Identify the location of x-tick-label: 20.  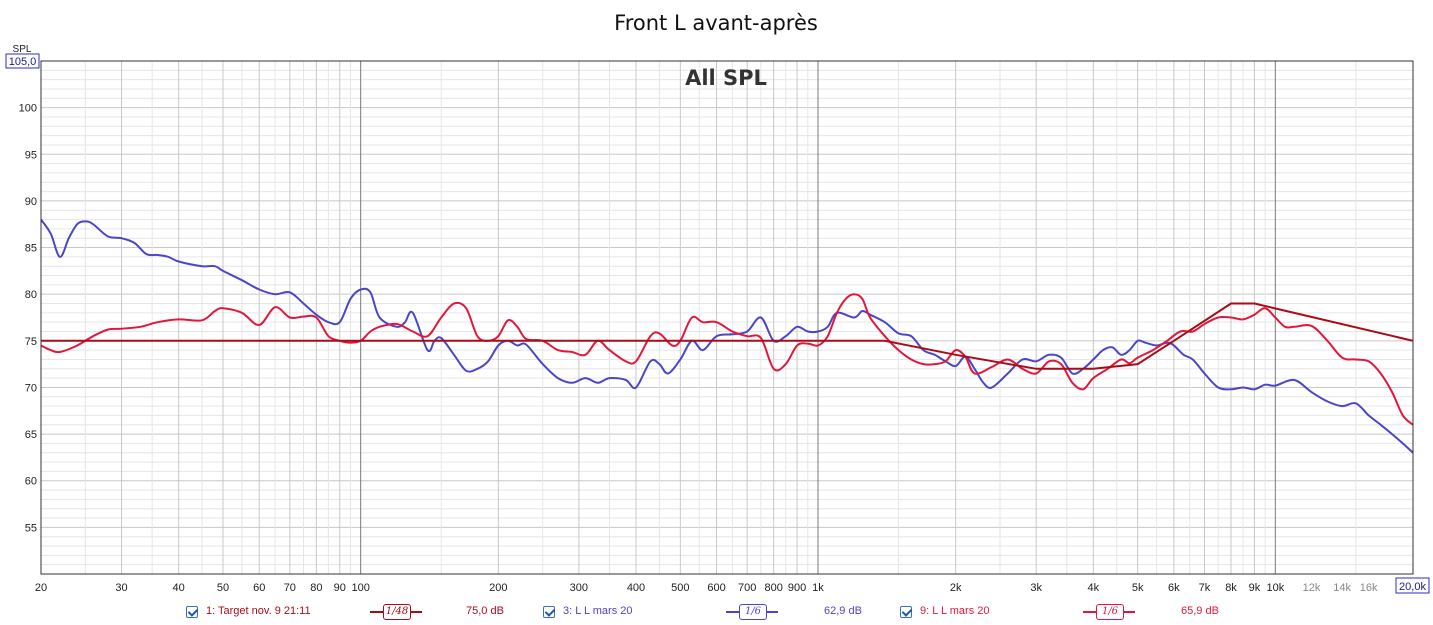
(41, 588).